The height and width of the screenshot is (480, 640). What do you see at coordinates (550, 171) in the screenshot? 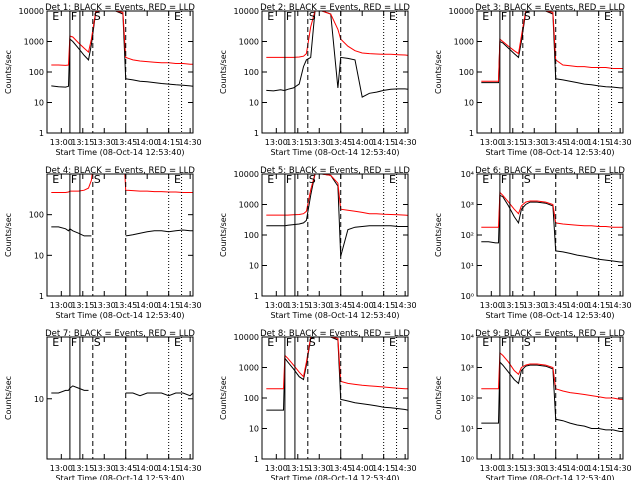
I see `chart-title: Det 6: BLACK = Events, RED = LLD` at bounding box center [550, 171].